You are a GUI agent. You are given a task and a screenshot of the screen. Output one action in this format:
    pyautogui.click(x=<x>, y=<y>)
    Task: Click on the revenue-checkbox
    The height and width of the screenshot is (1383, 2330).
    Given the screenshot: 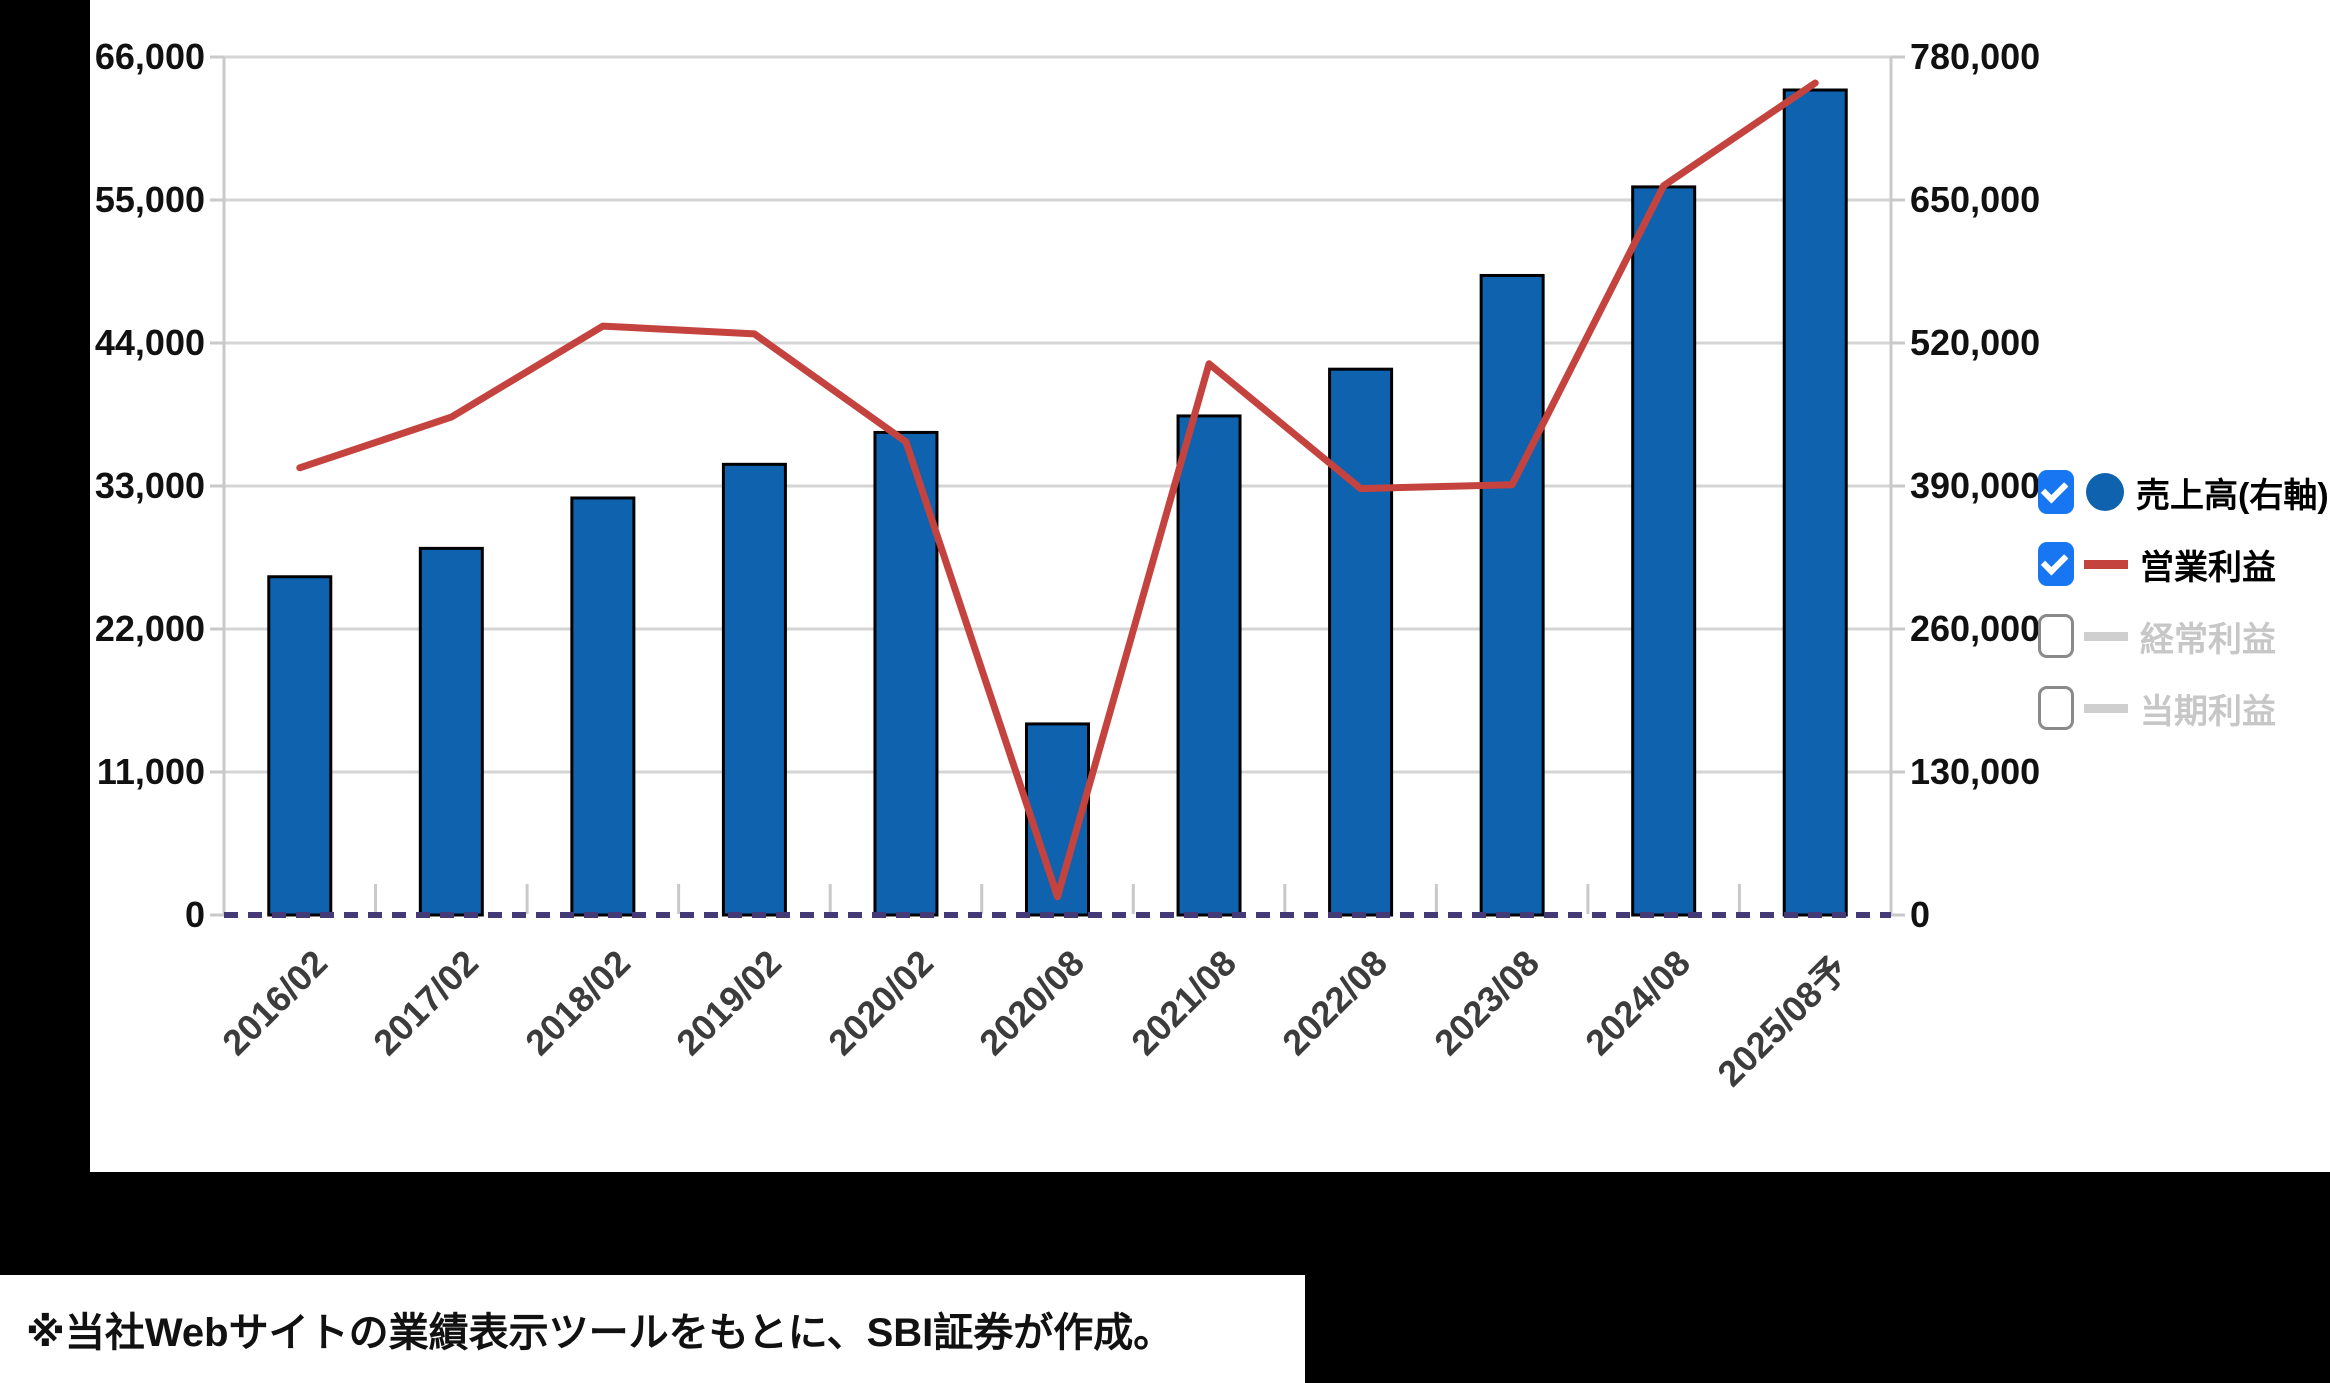 What is the action you would take?
    pyautogui.click(x=2056, y=492)
    